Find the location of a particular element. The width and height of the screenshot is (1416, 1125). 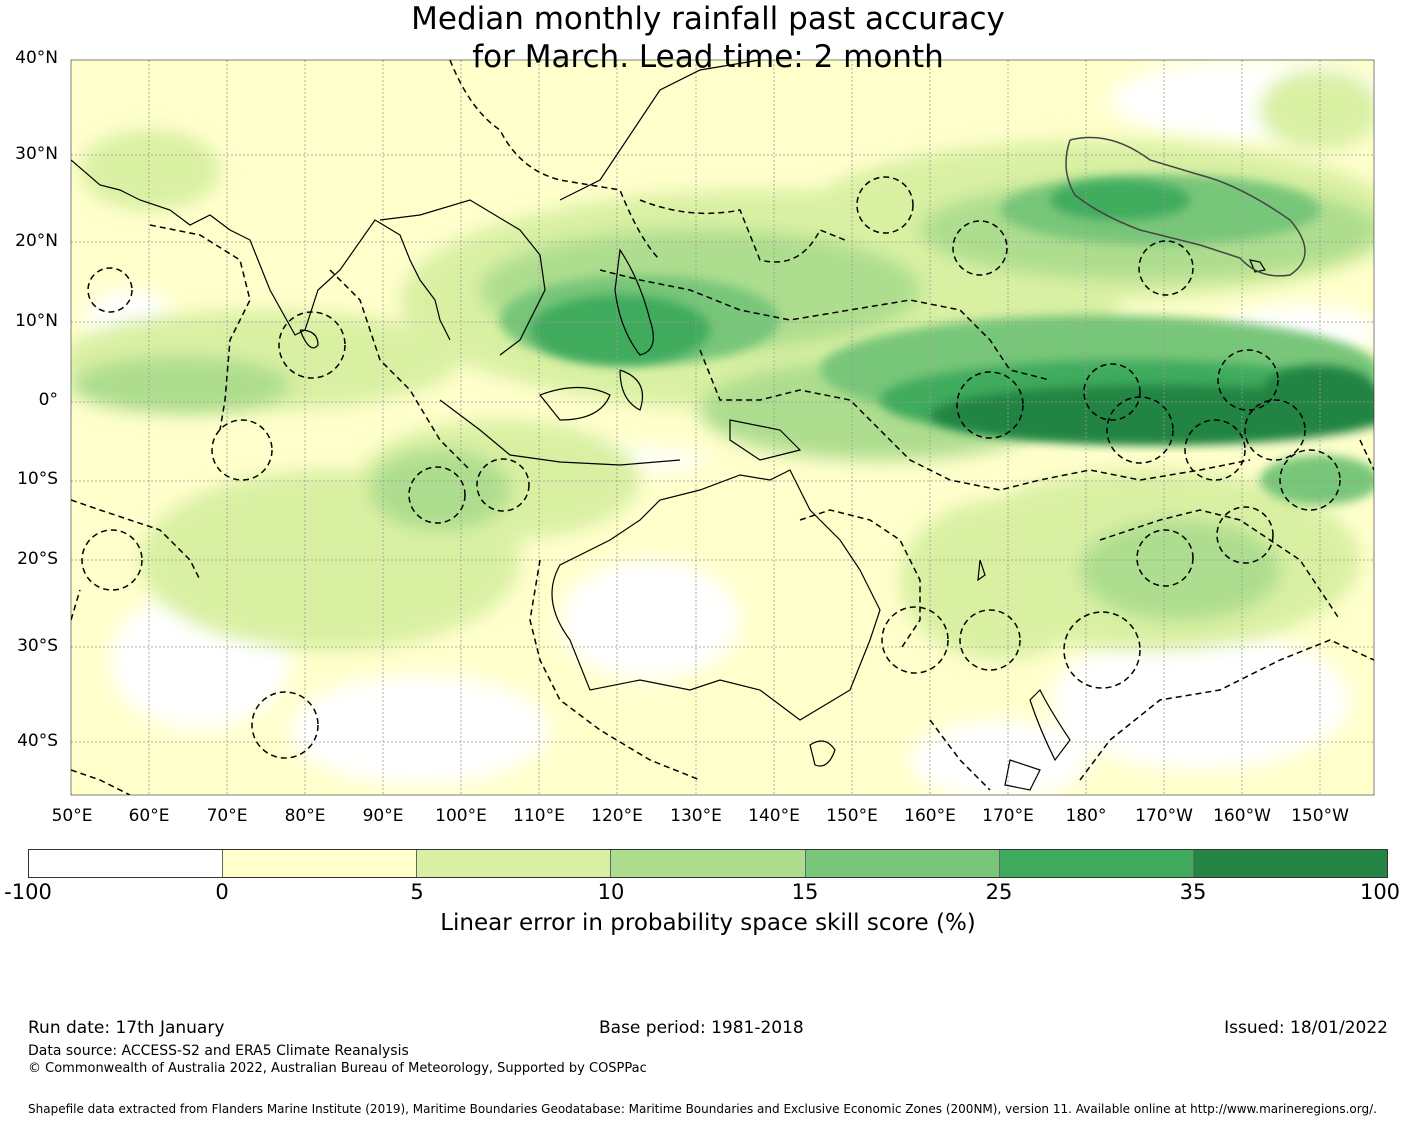

map-title-line2: for March. Lead time: 2 month is located at coordinates (708, 57).